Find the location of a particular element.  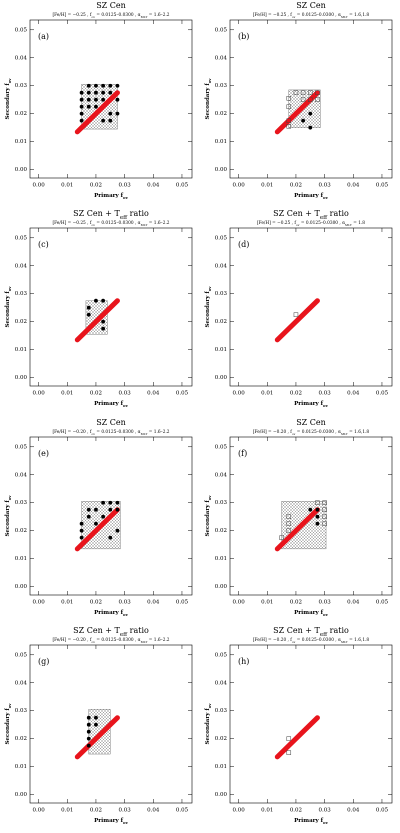

panel-label: (a) is located at coordinates (43, 36).